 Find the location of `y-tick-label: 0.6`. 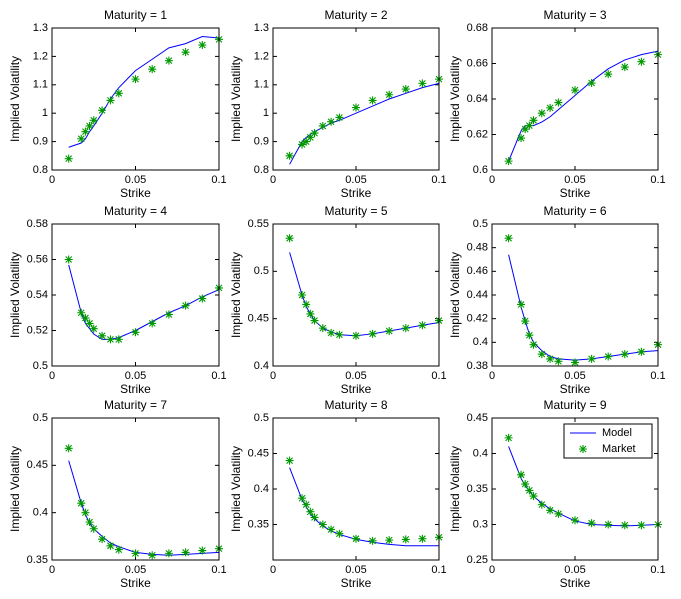

y-tick-label: 0.6 is located at coordinates (480, 170).